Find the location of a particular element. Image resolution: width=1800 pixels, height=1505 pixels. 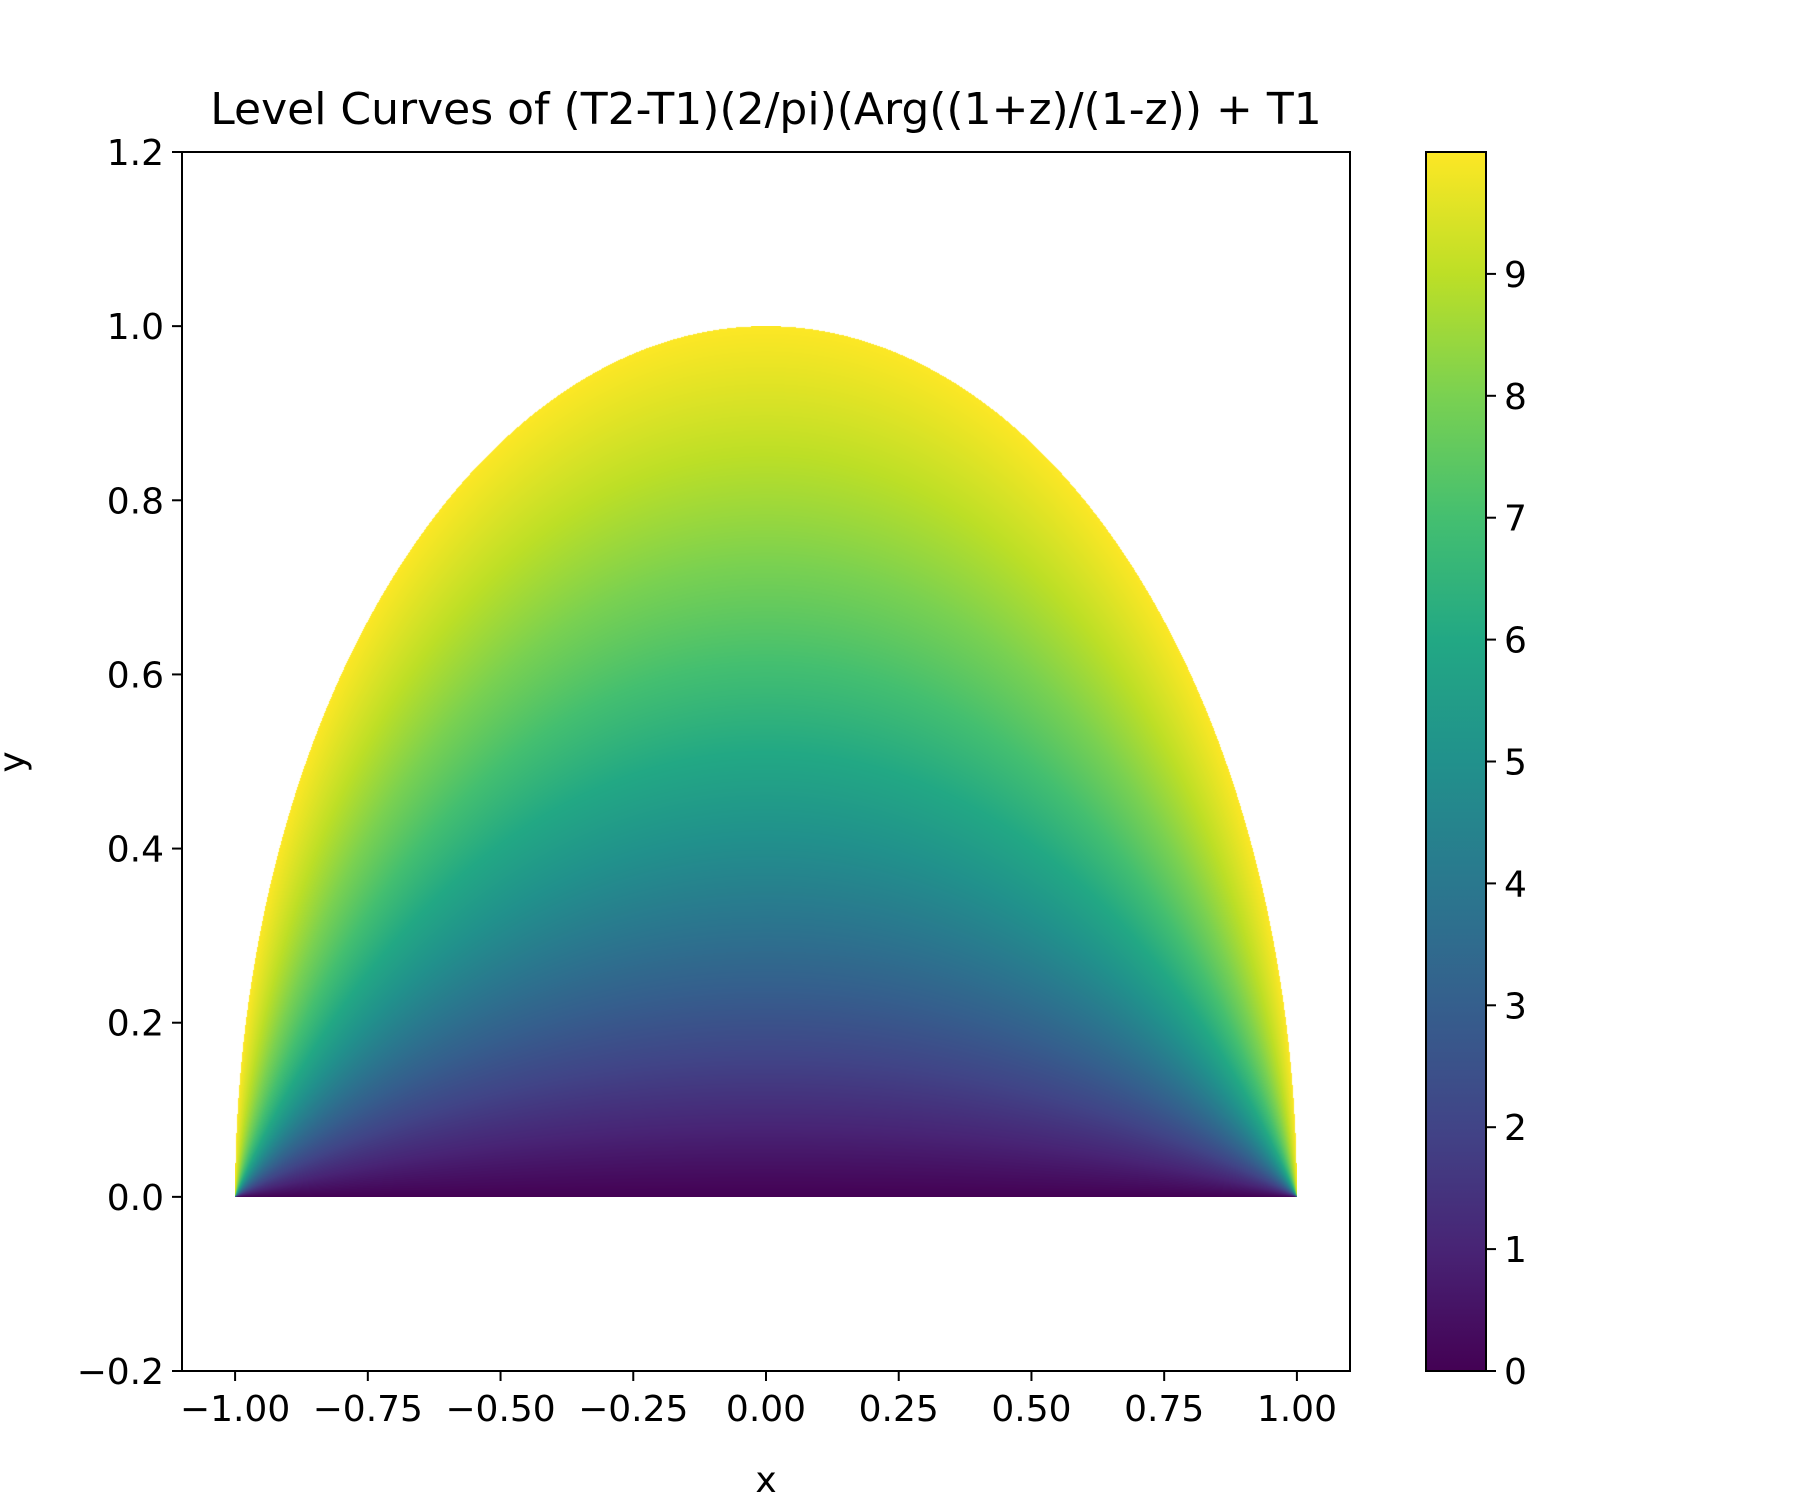

colorbar: 0 1 2 3 4 5 6 7 8 9 is located at coordinates (1476, 772).